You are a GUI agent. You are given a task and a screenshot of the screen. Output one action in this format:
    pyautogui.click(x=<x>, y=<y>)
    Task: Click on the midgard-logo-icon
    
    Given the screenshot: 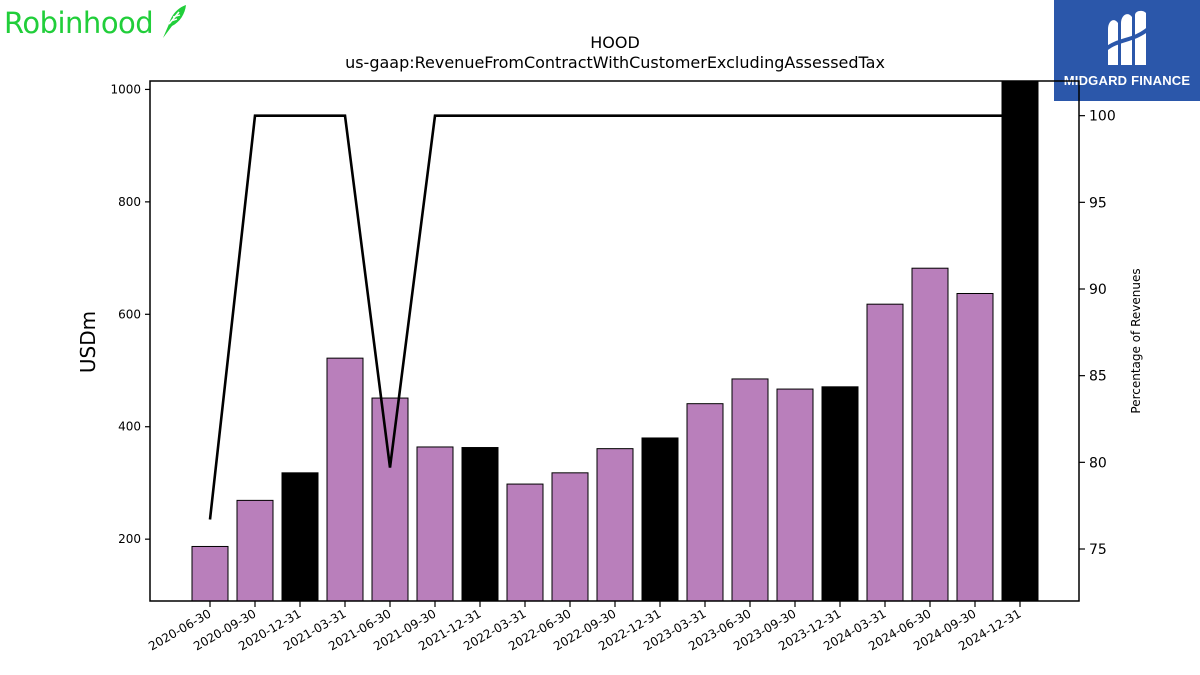 What is the action you would take?
    pyautogui.click(x=1127, y=40)
    